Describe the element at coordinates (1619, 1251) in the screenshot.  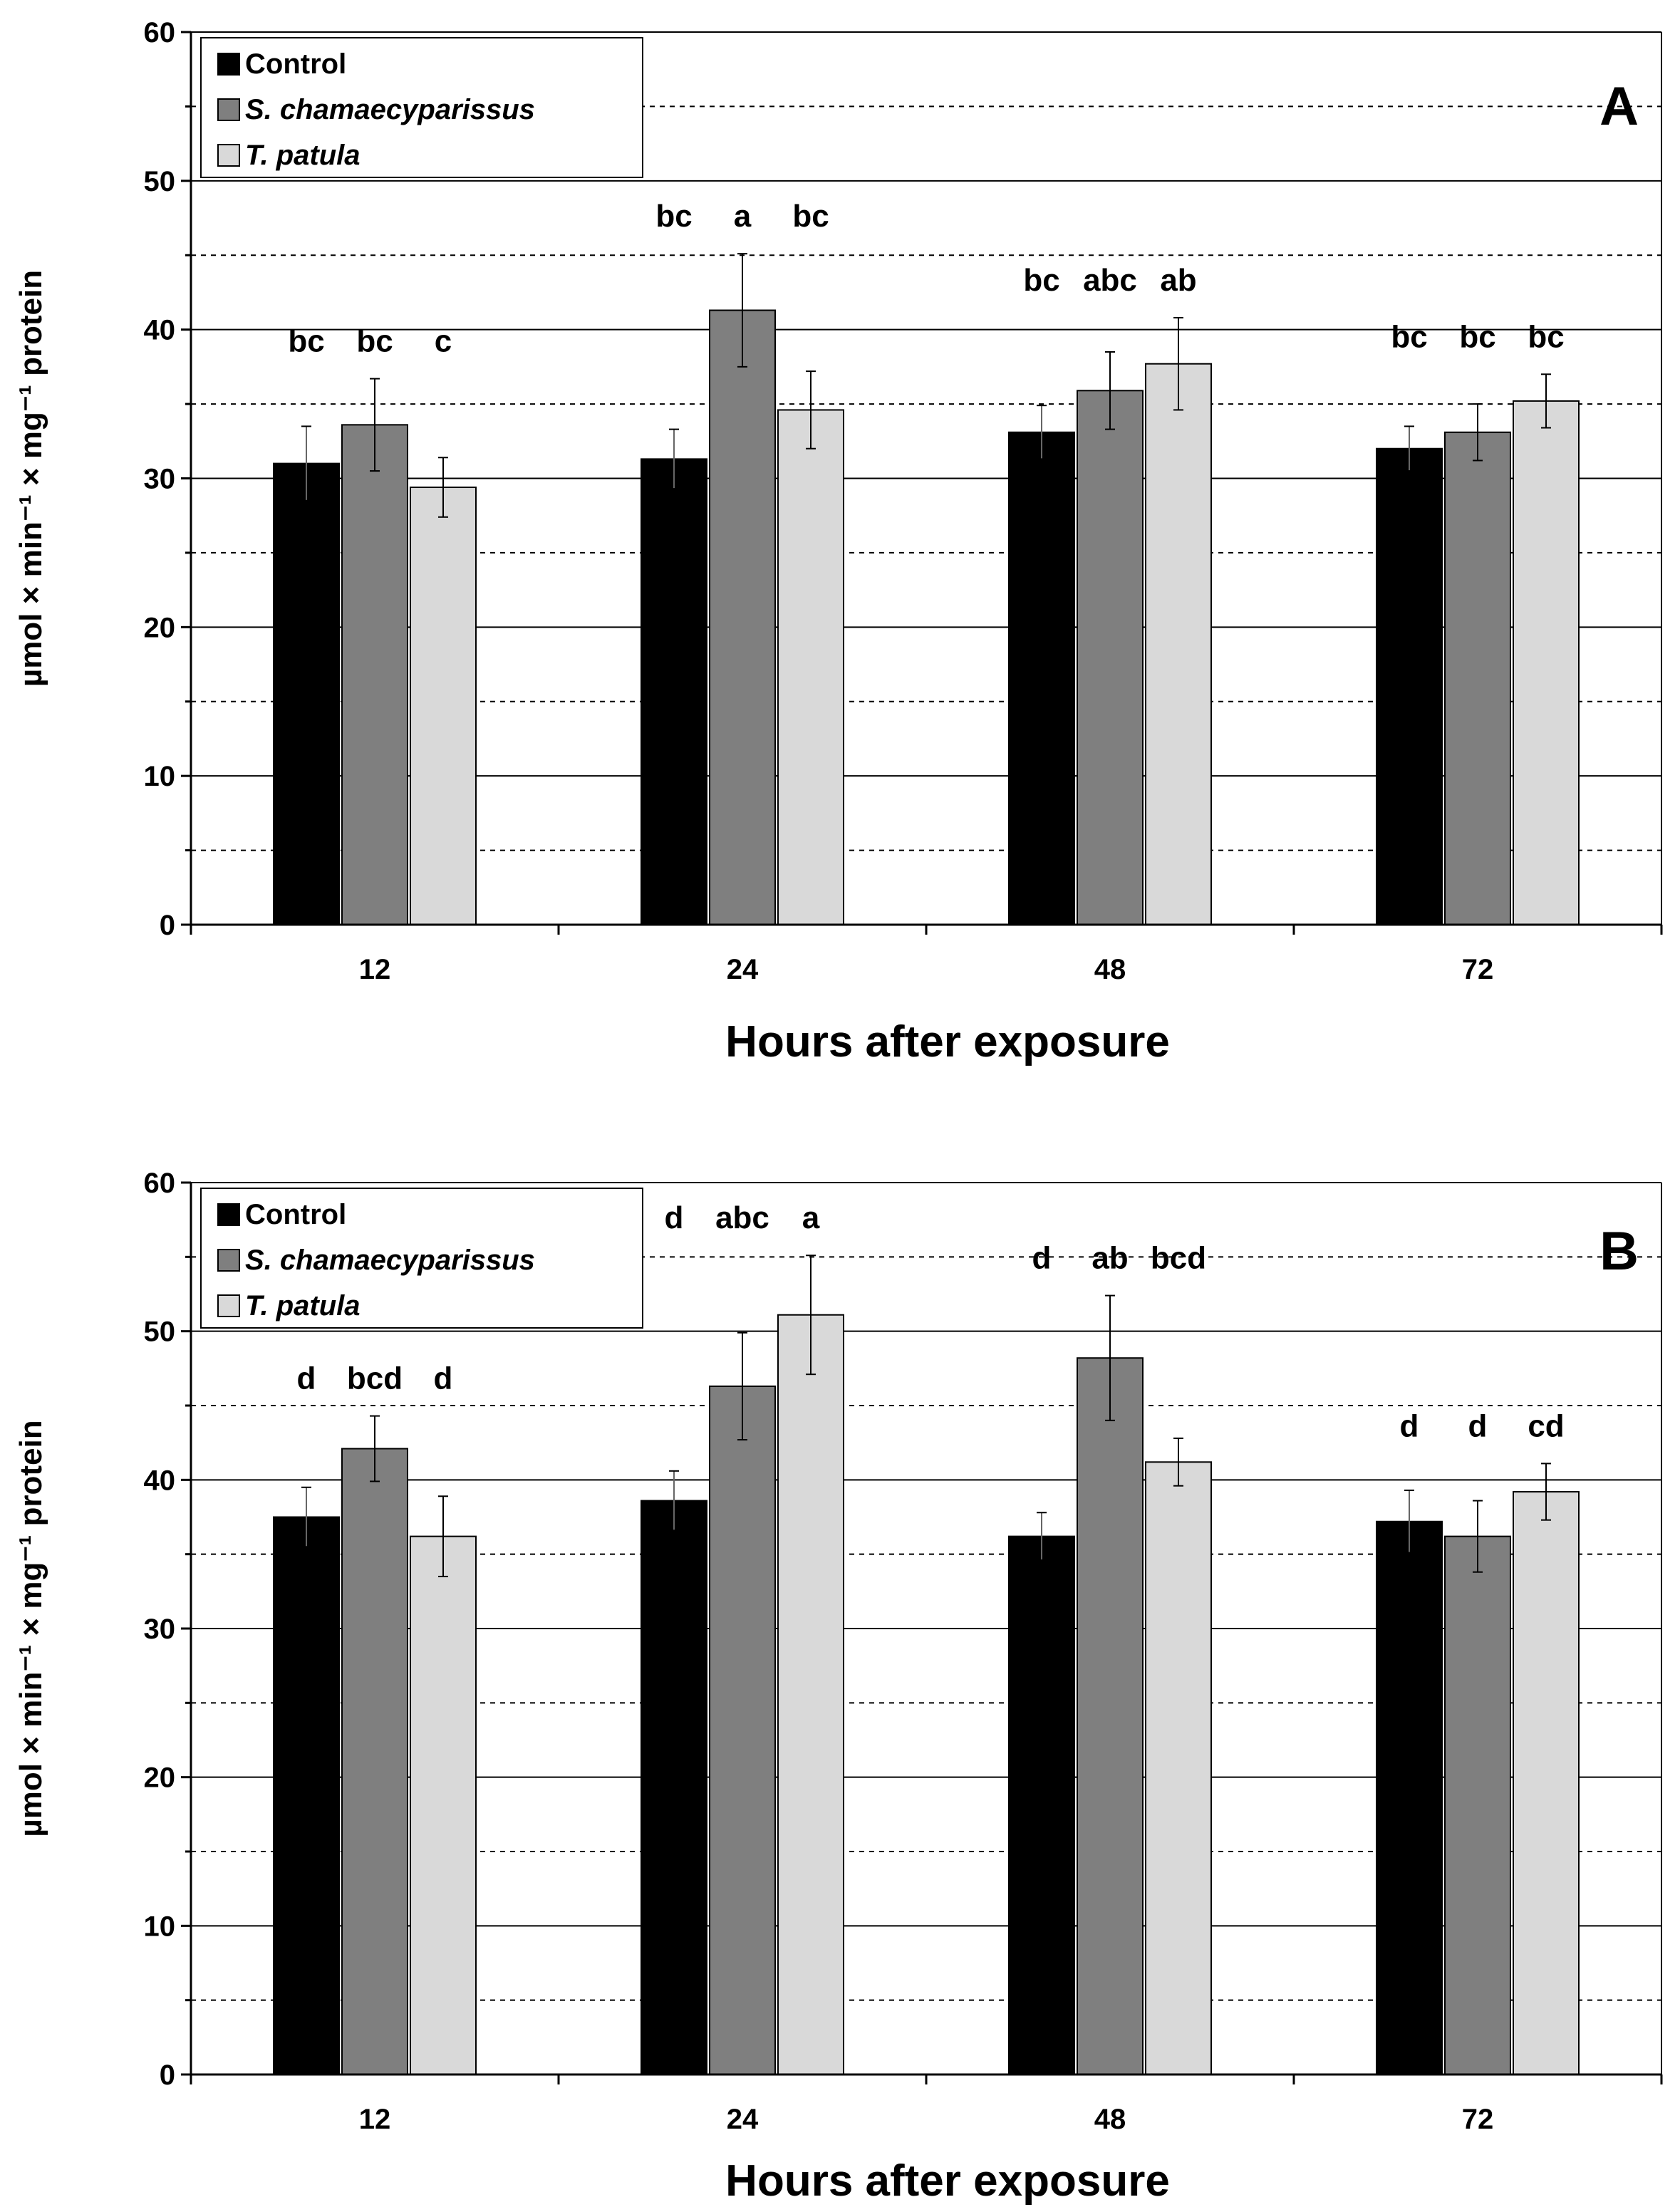
I see `panel-label: B` at that location.